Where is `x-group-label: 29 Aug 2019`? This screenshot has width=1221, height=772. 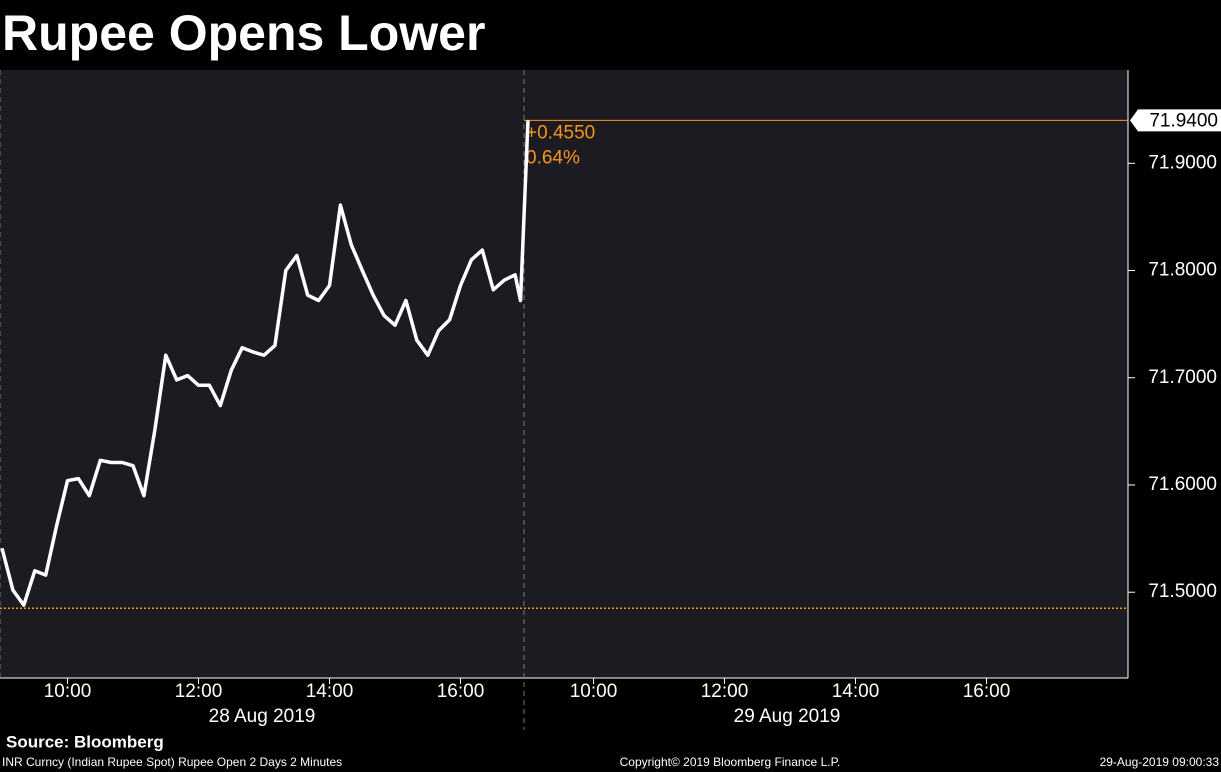
x-group-label: 29 Aug 2019 is located at coordinates (787, 716).